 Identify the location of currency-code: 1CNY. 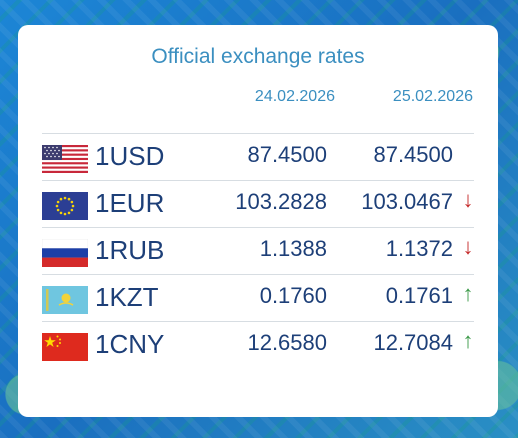
(130, 344).